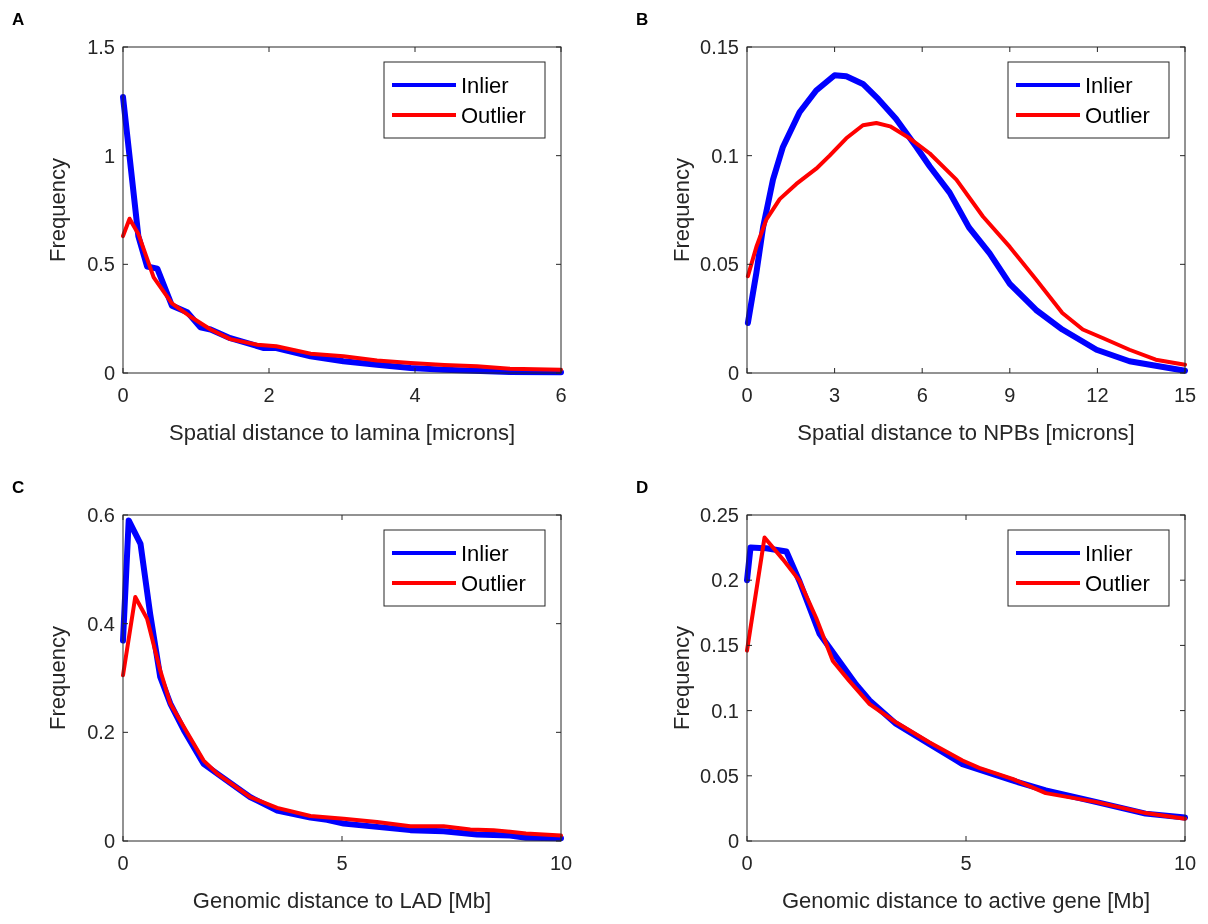 Image resolution: width=1208 pixels, height=924 pixels. I want to click on y-tick-label: 0.5, so click(101, 264).